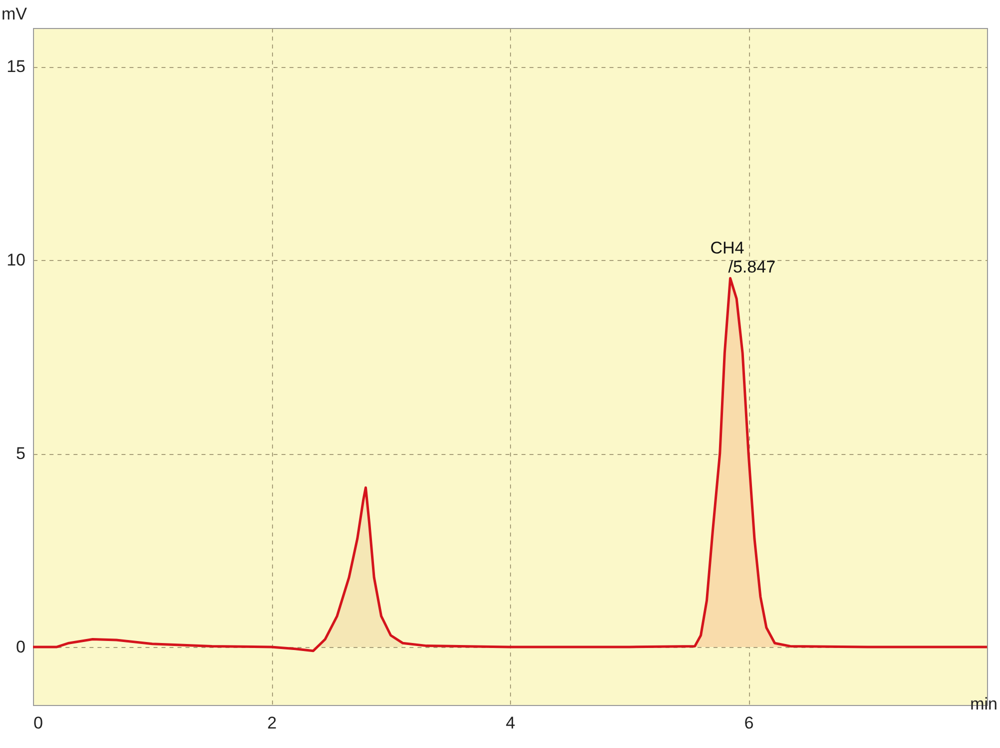 The height and width of the screenshot is (748, 1000). Describe the element at coordinates (984, 704) in the screenshot. I see `x-axis-title: min` at that location.